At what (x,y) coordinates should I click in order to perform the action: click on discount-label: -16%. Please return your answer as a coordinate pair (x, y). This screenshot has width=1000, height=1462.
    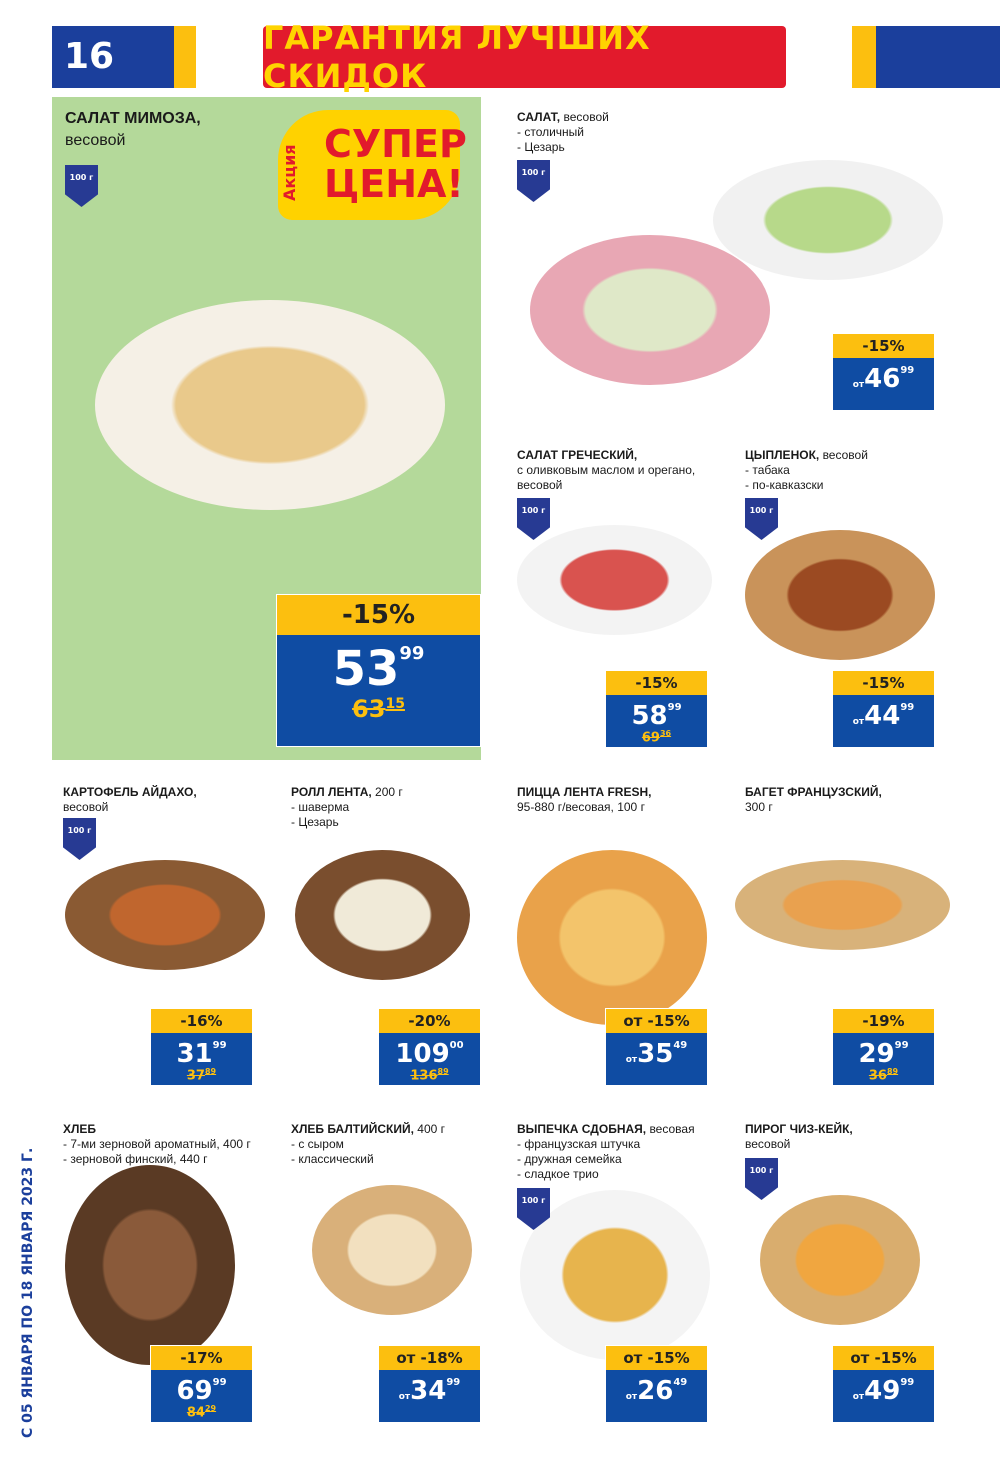
    Looking at the image, I should click on (201, 1021).